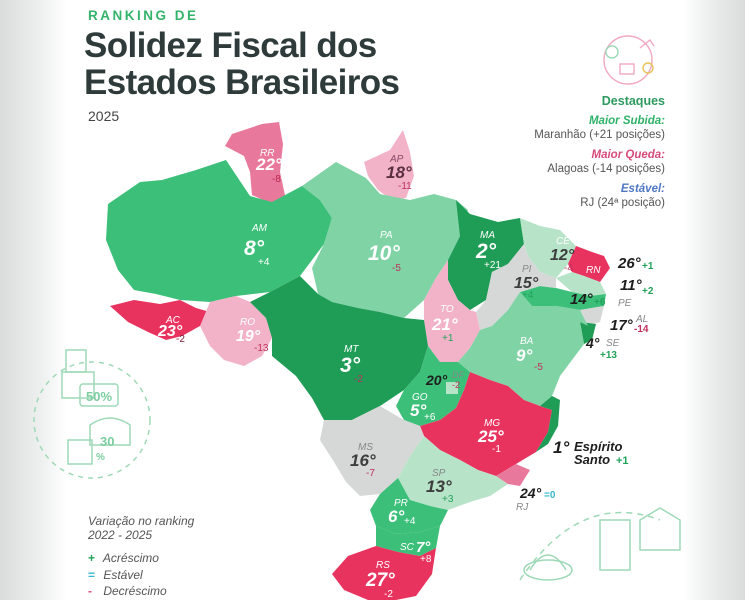  Describe the element at coordinates (524, 355) in the screenshot. I see `label-ba-rank: 9°` at that location.